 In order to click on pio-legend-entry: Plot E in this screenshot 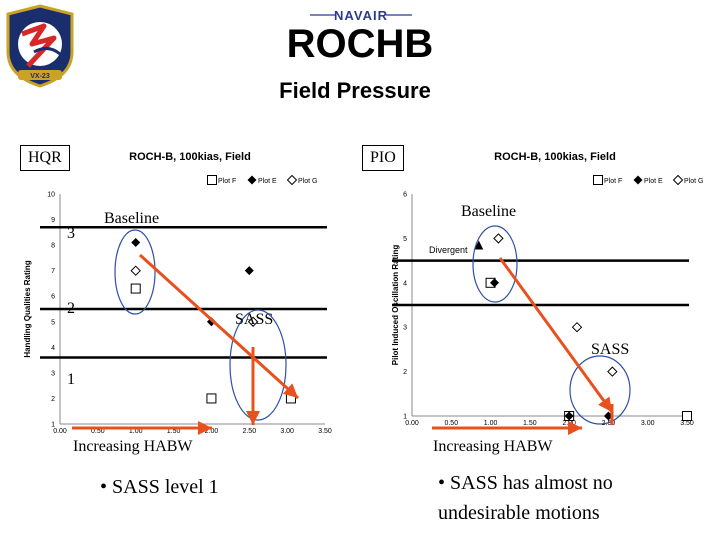, I will do `click(653, 181)`.